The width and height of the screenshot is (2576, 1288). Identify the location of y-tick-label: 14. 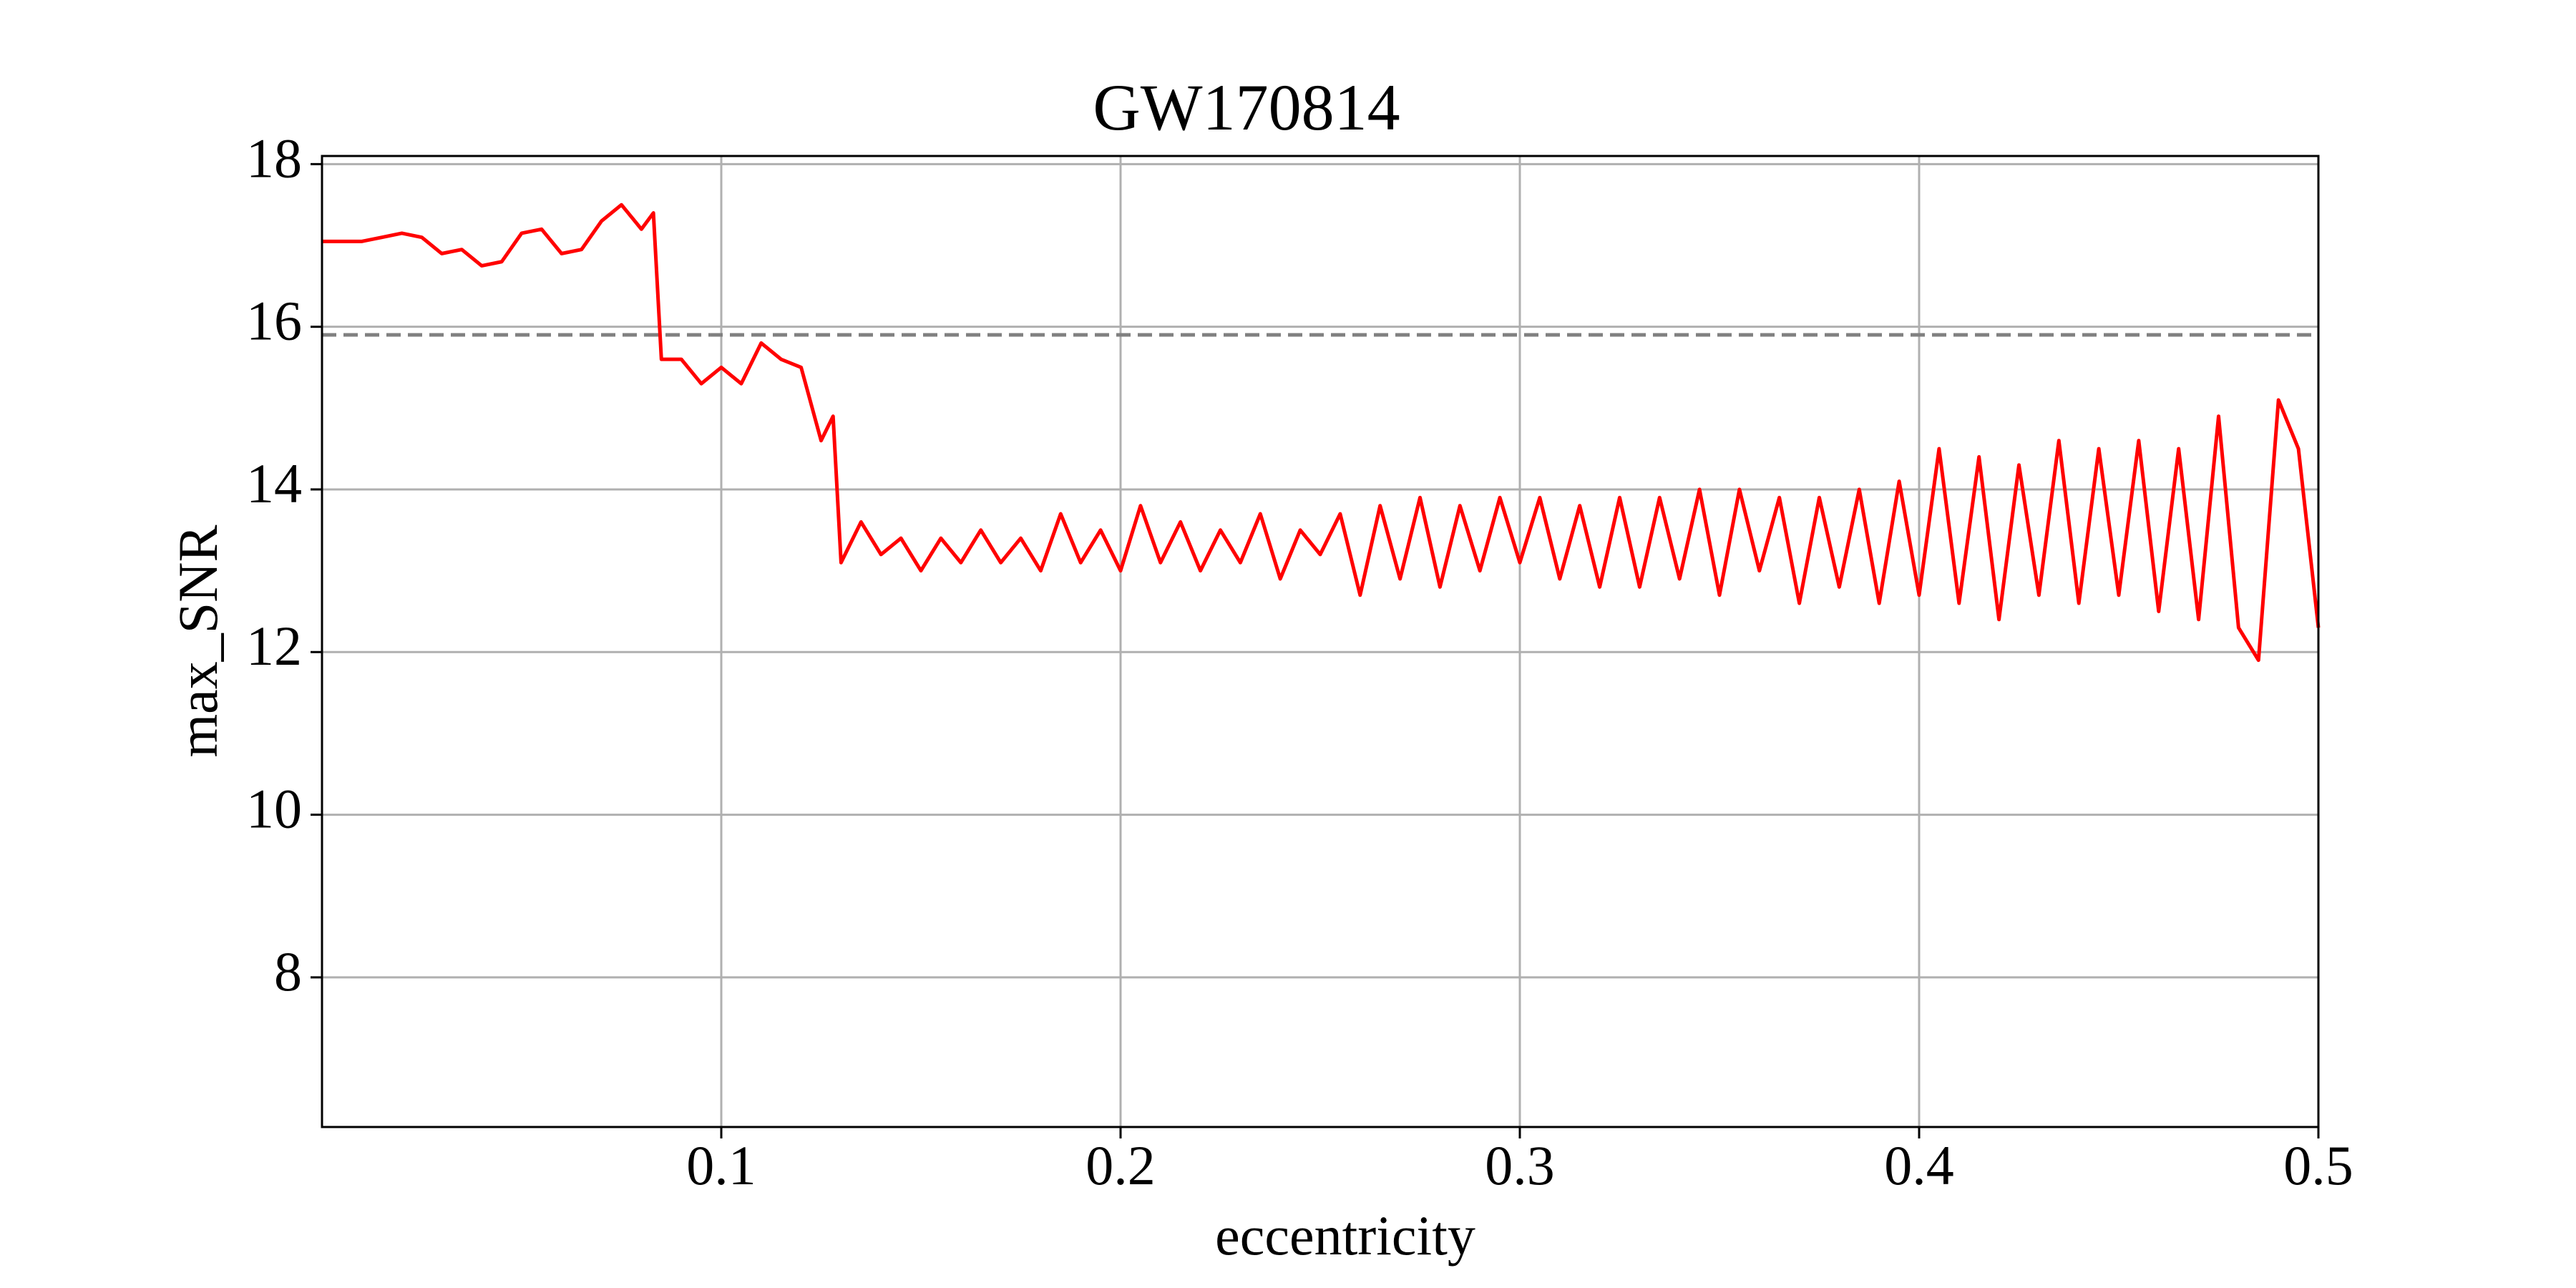
(274, 483).